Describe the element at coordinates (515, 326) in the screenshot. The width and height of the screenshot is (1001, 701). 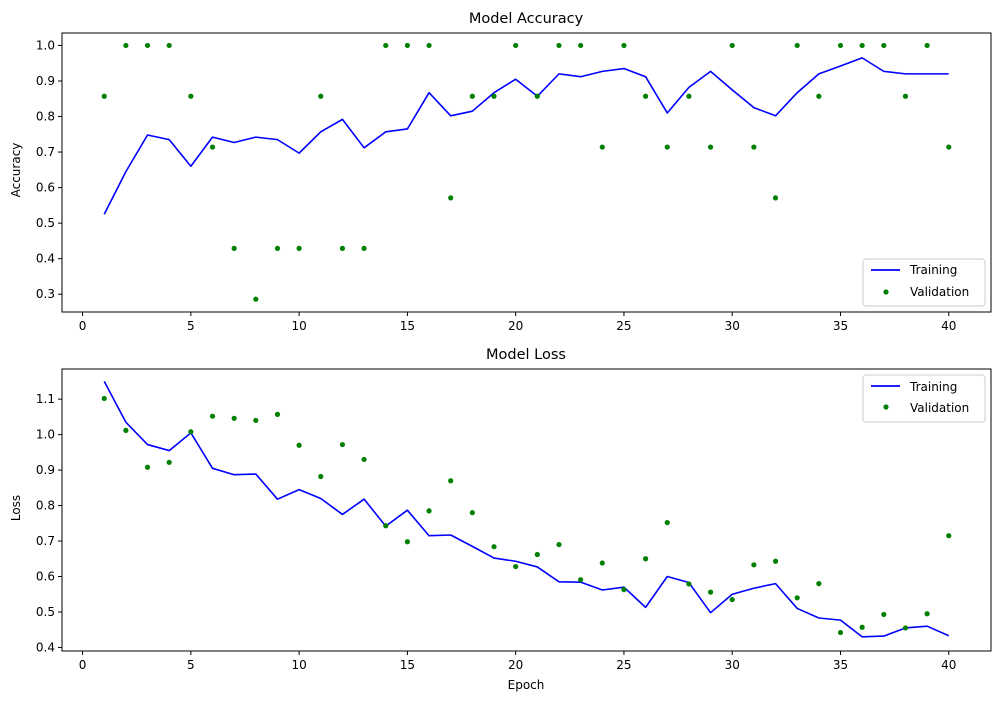
I see `accuracy-xtick-label: 20` at that location.